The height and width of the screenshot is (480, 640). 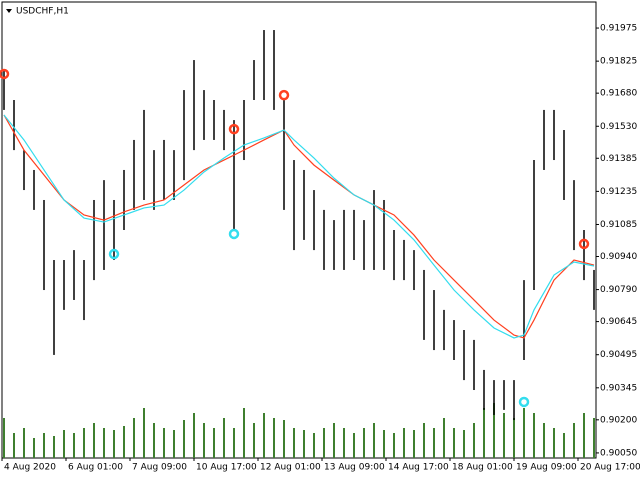 I want to click on y-tick-label: 0.91235, so click(x=618, y=192).